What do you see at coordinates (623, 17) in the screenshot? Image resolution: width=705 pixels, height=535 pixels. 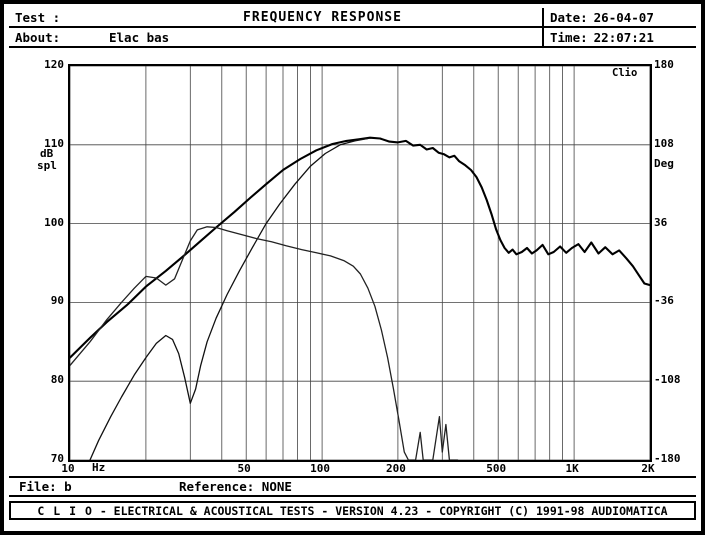 I see `date-value: 26-04-07` at bounding box center [623, 17].